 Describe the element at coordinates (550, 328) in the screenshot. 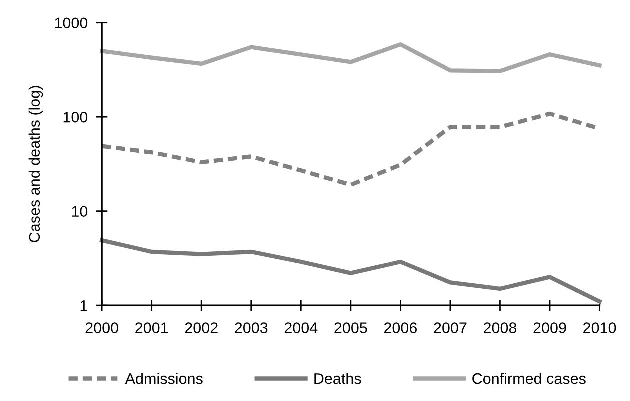

I see `x-tick-label: 2009` at that location.